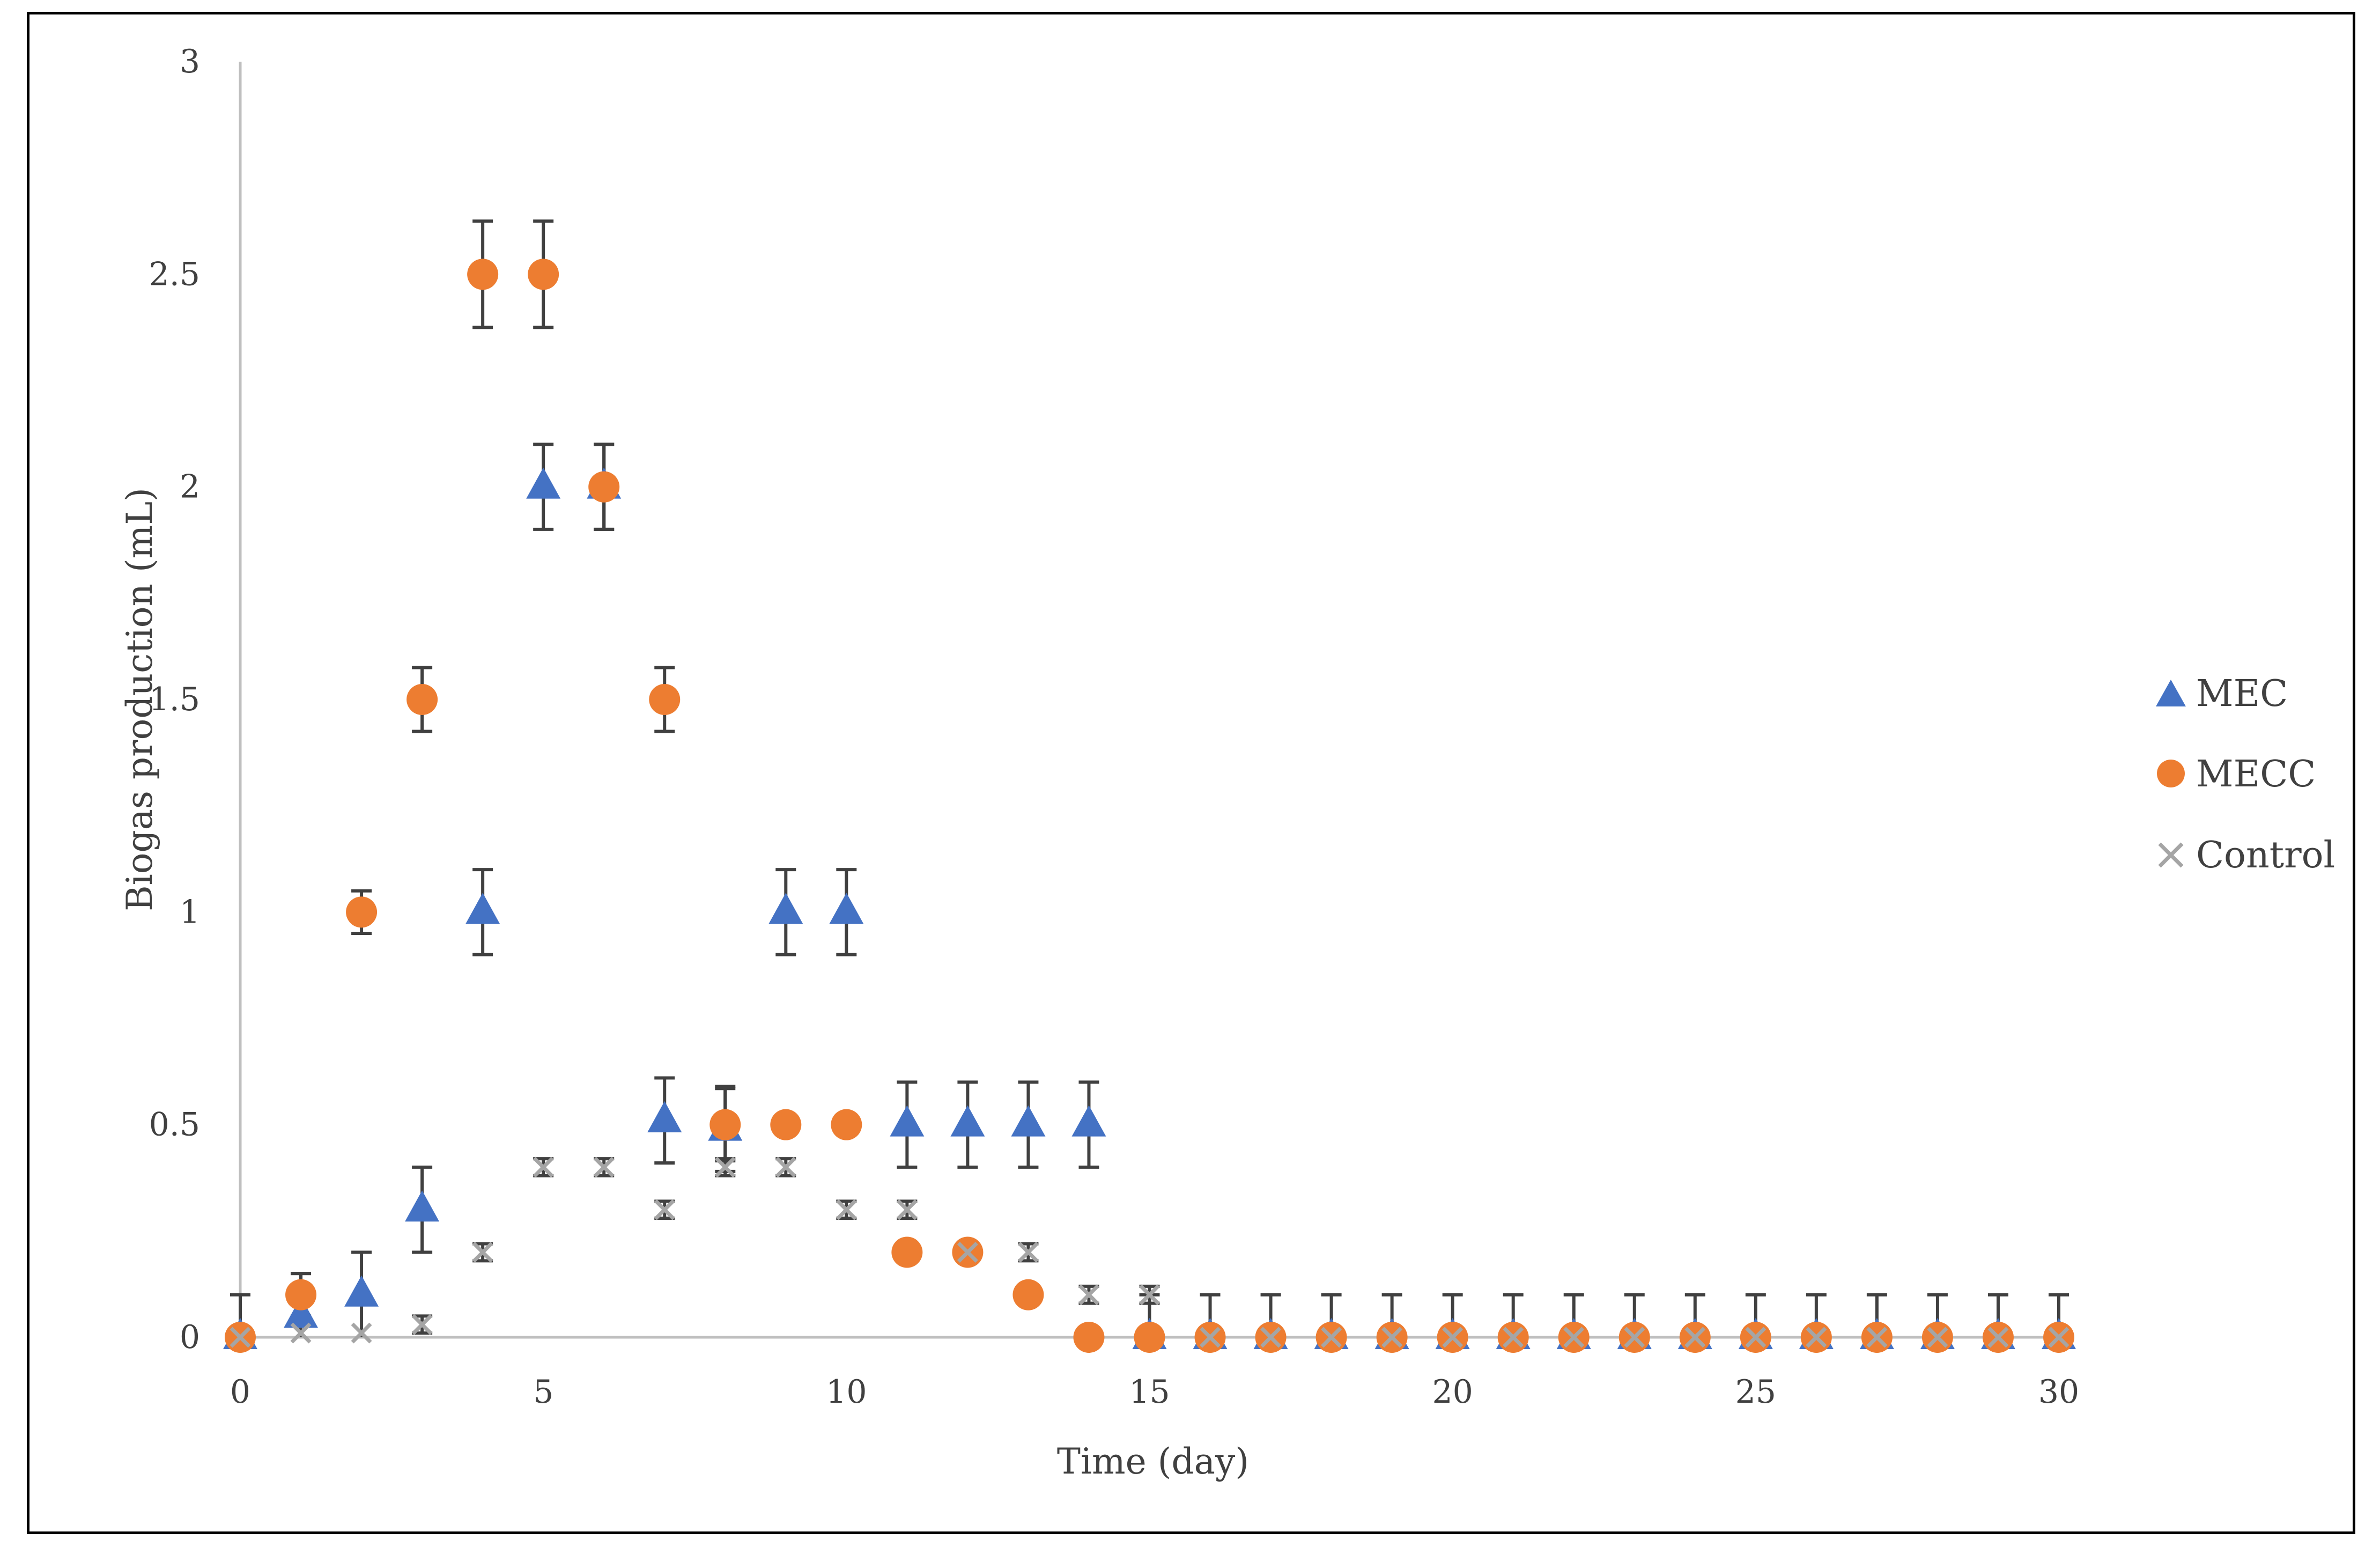 The width and height of the screenshot is (2380, 1554). Describe the element at coordinates (2256, 774) in the screenshot. I see `legend-label-mecc: MECC` at that location.